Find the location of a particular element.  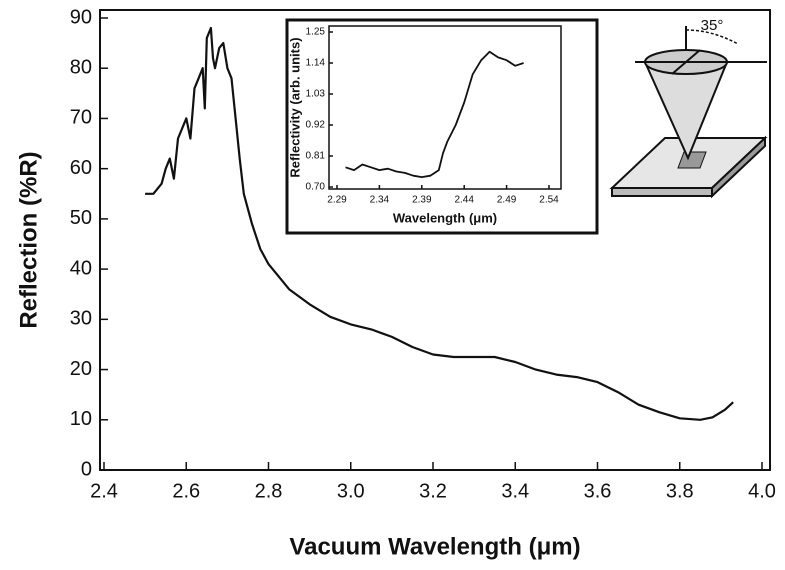

y-tick-label: 10 is located at coordinates (81, 419).